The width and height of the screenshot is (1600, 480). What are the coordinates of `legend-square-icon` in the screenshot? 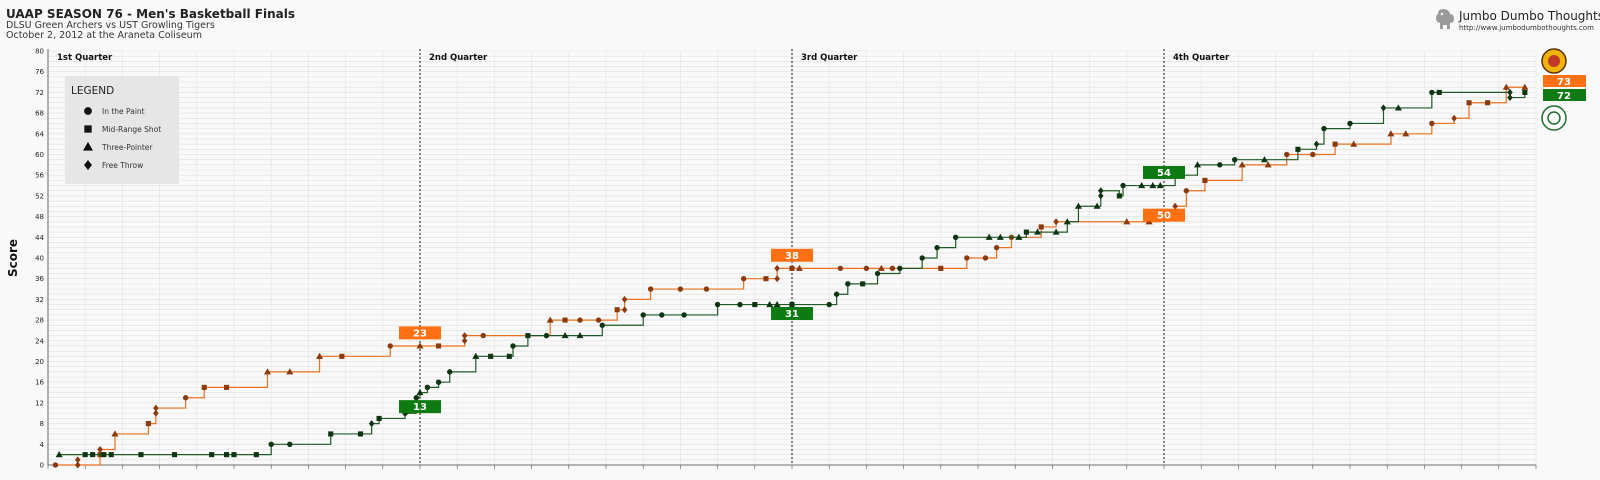 It's located at (88, 129).